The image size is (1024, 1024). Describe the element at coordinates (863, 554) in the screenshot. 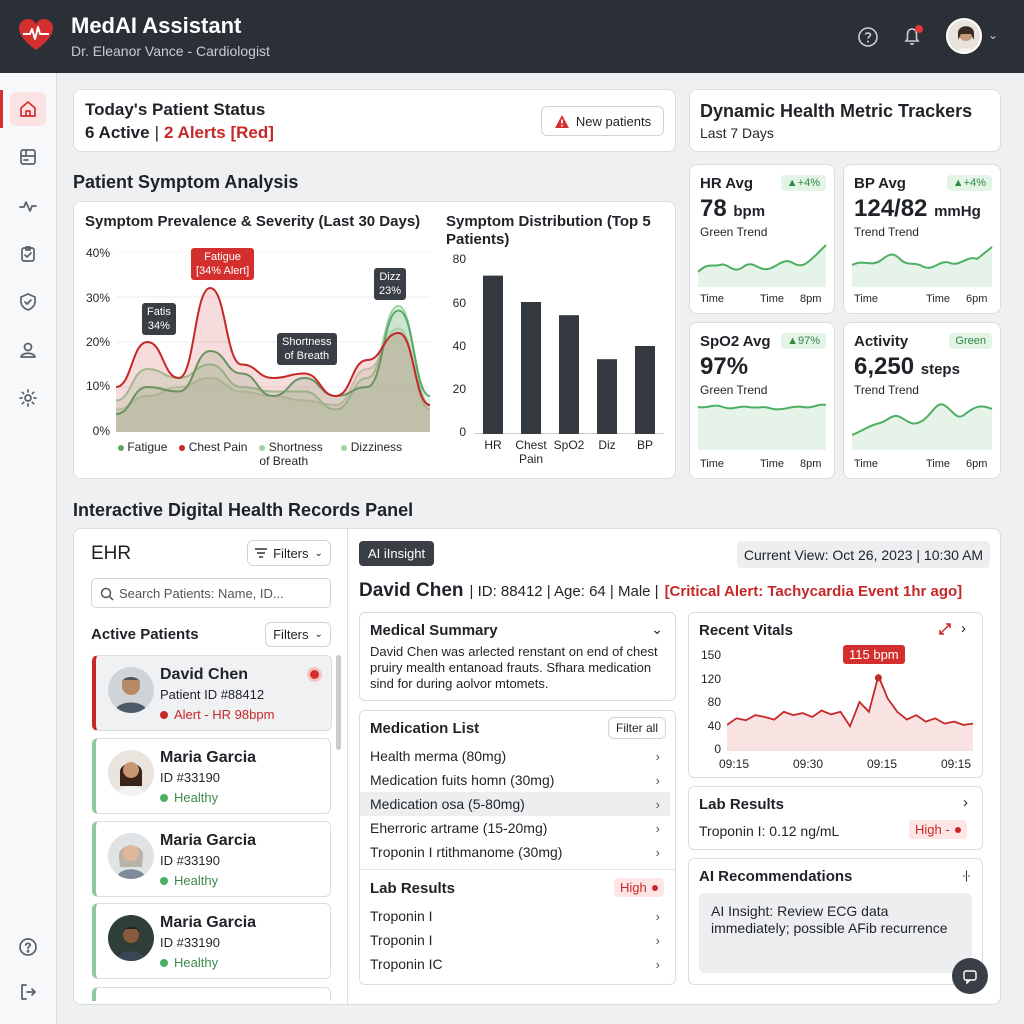

I see `current-view: Current View: Oct 26, 2023 | 10:30 AM` at that location.